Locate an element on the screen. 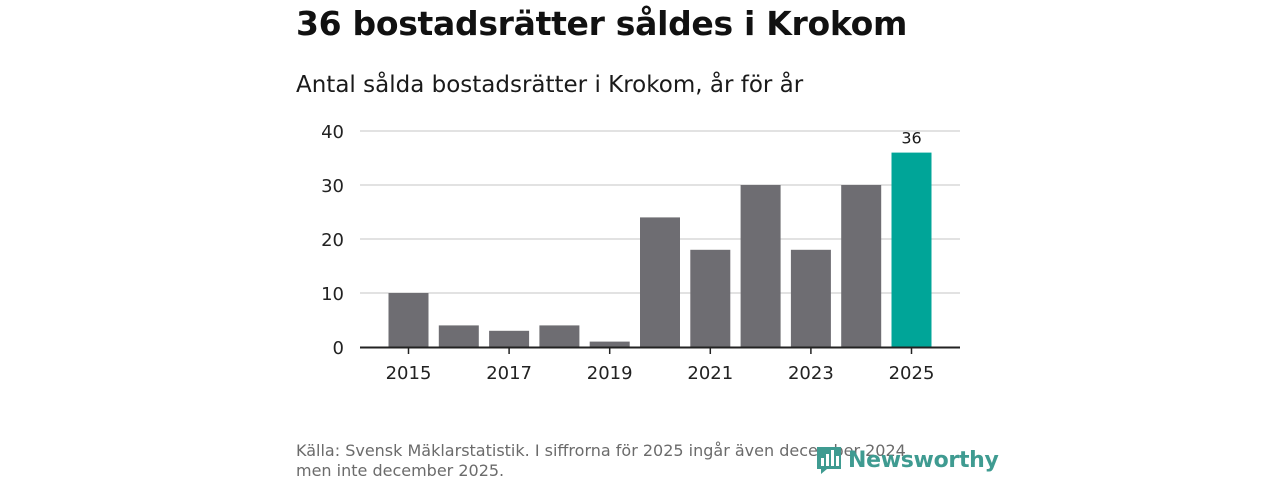 The image size is (1280, 481). y-tick-label-0: 0 is located at coordinates (338, 348).